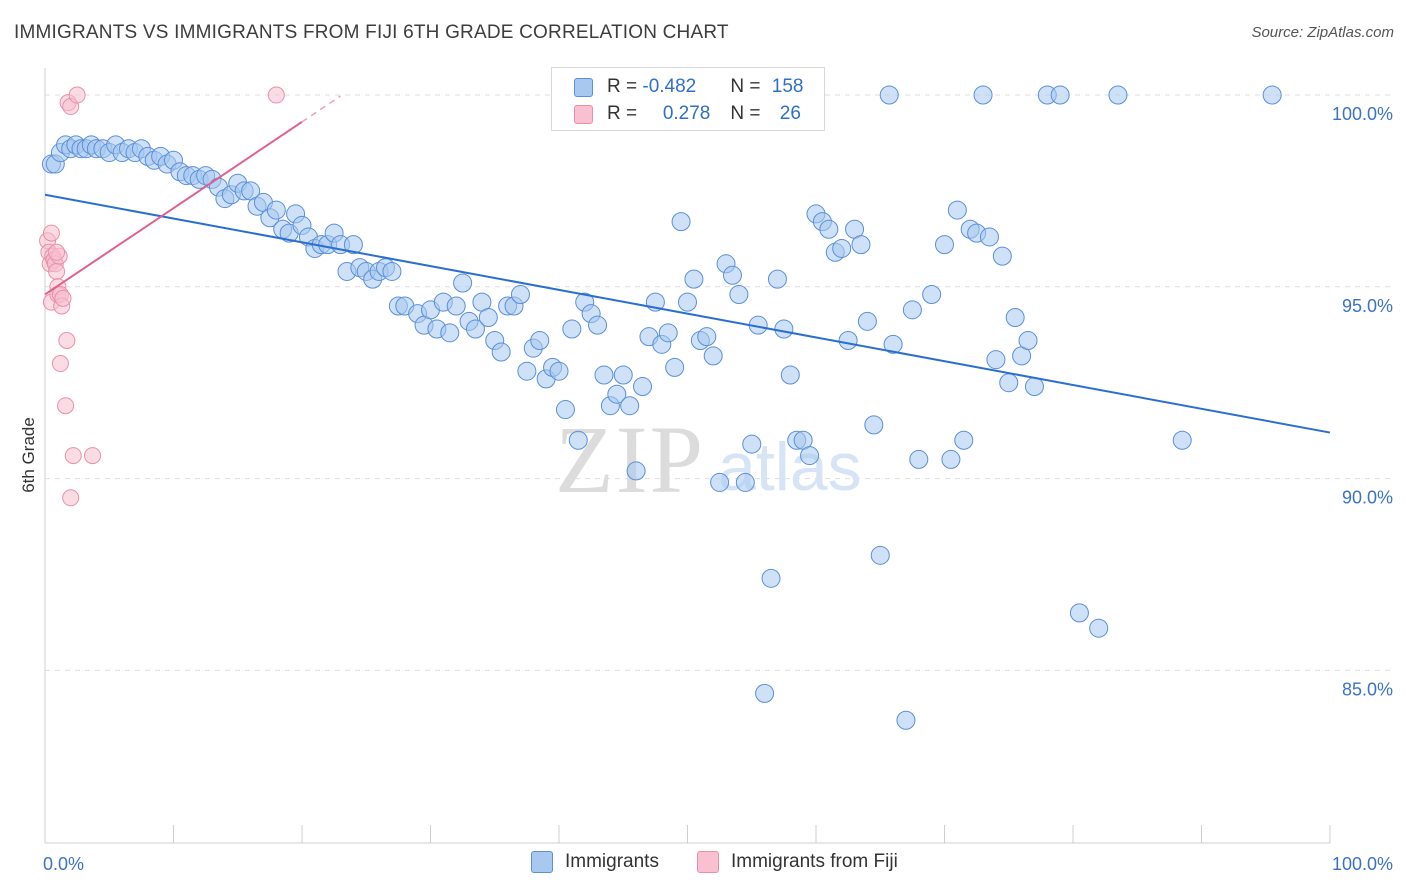  Describe the element at coordinates (1367, 689) in the screenshot. I see `y-tick-label: 85.0%` at that location.